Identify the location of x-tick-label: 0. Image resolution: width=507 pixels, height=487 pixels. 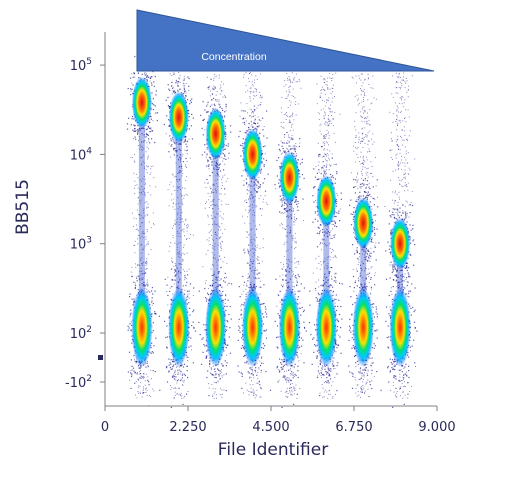
(105, 427).